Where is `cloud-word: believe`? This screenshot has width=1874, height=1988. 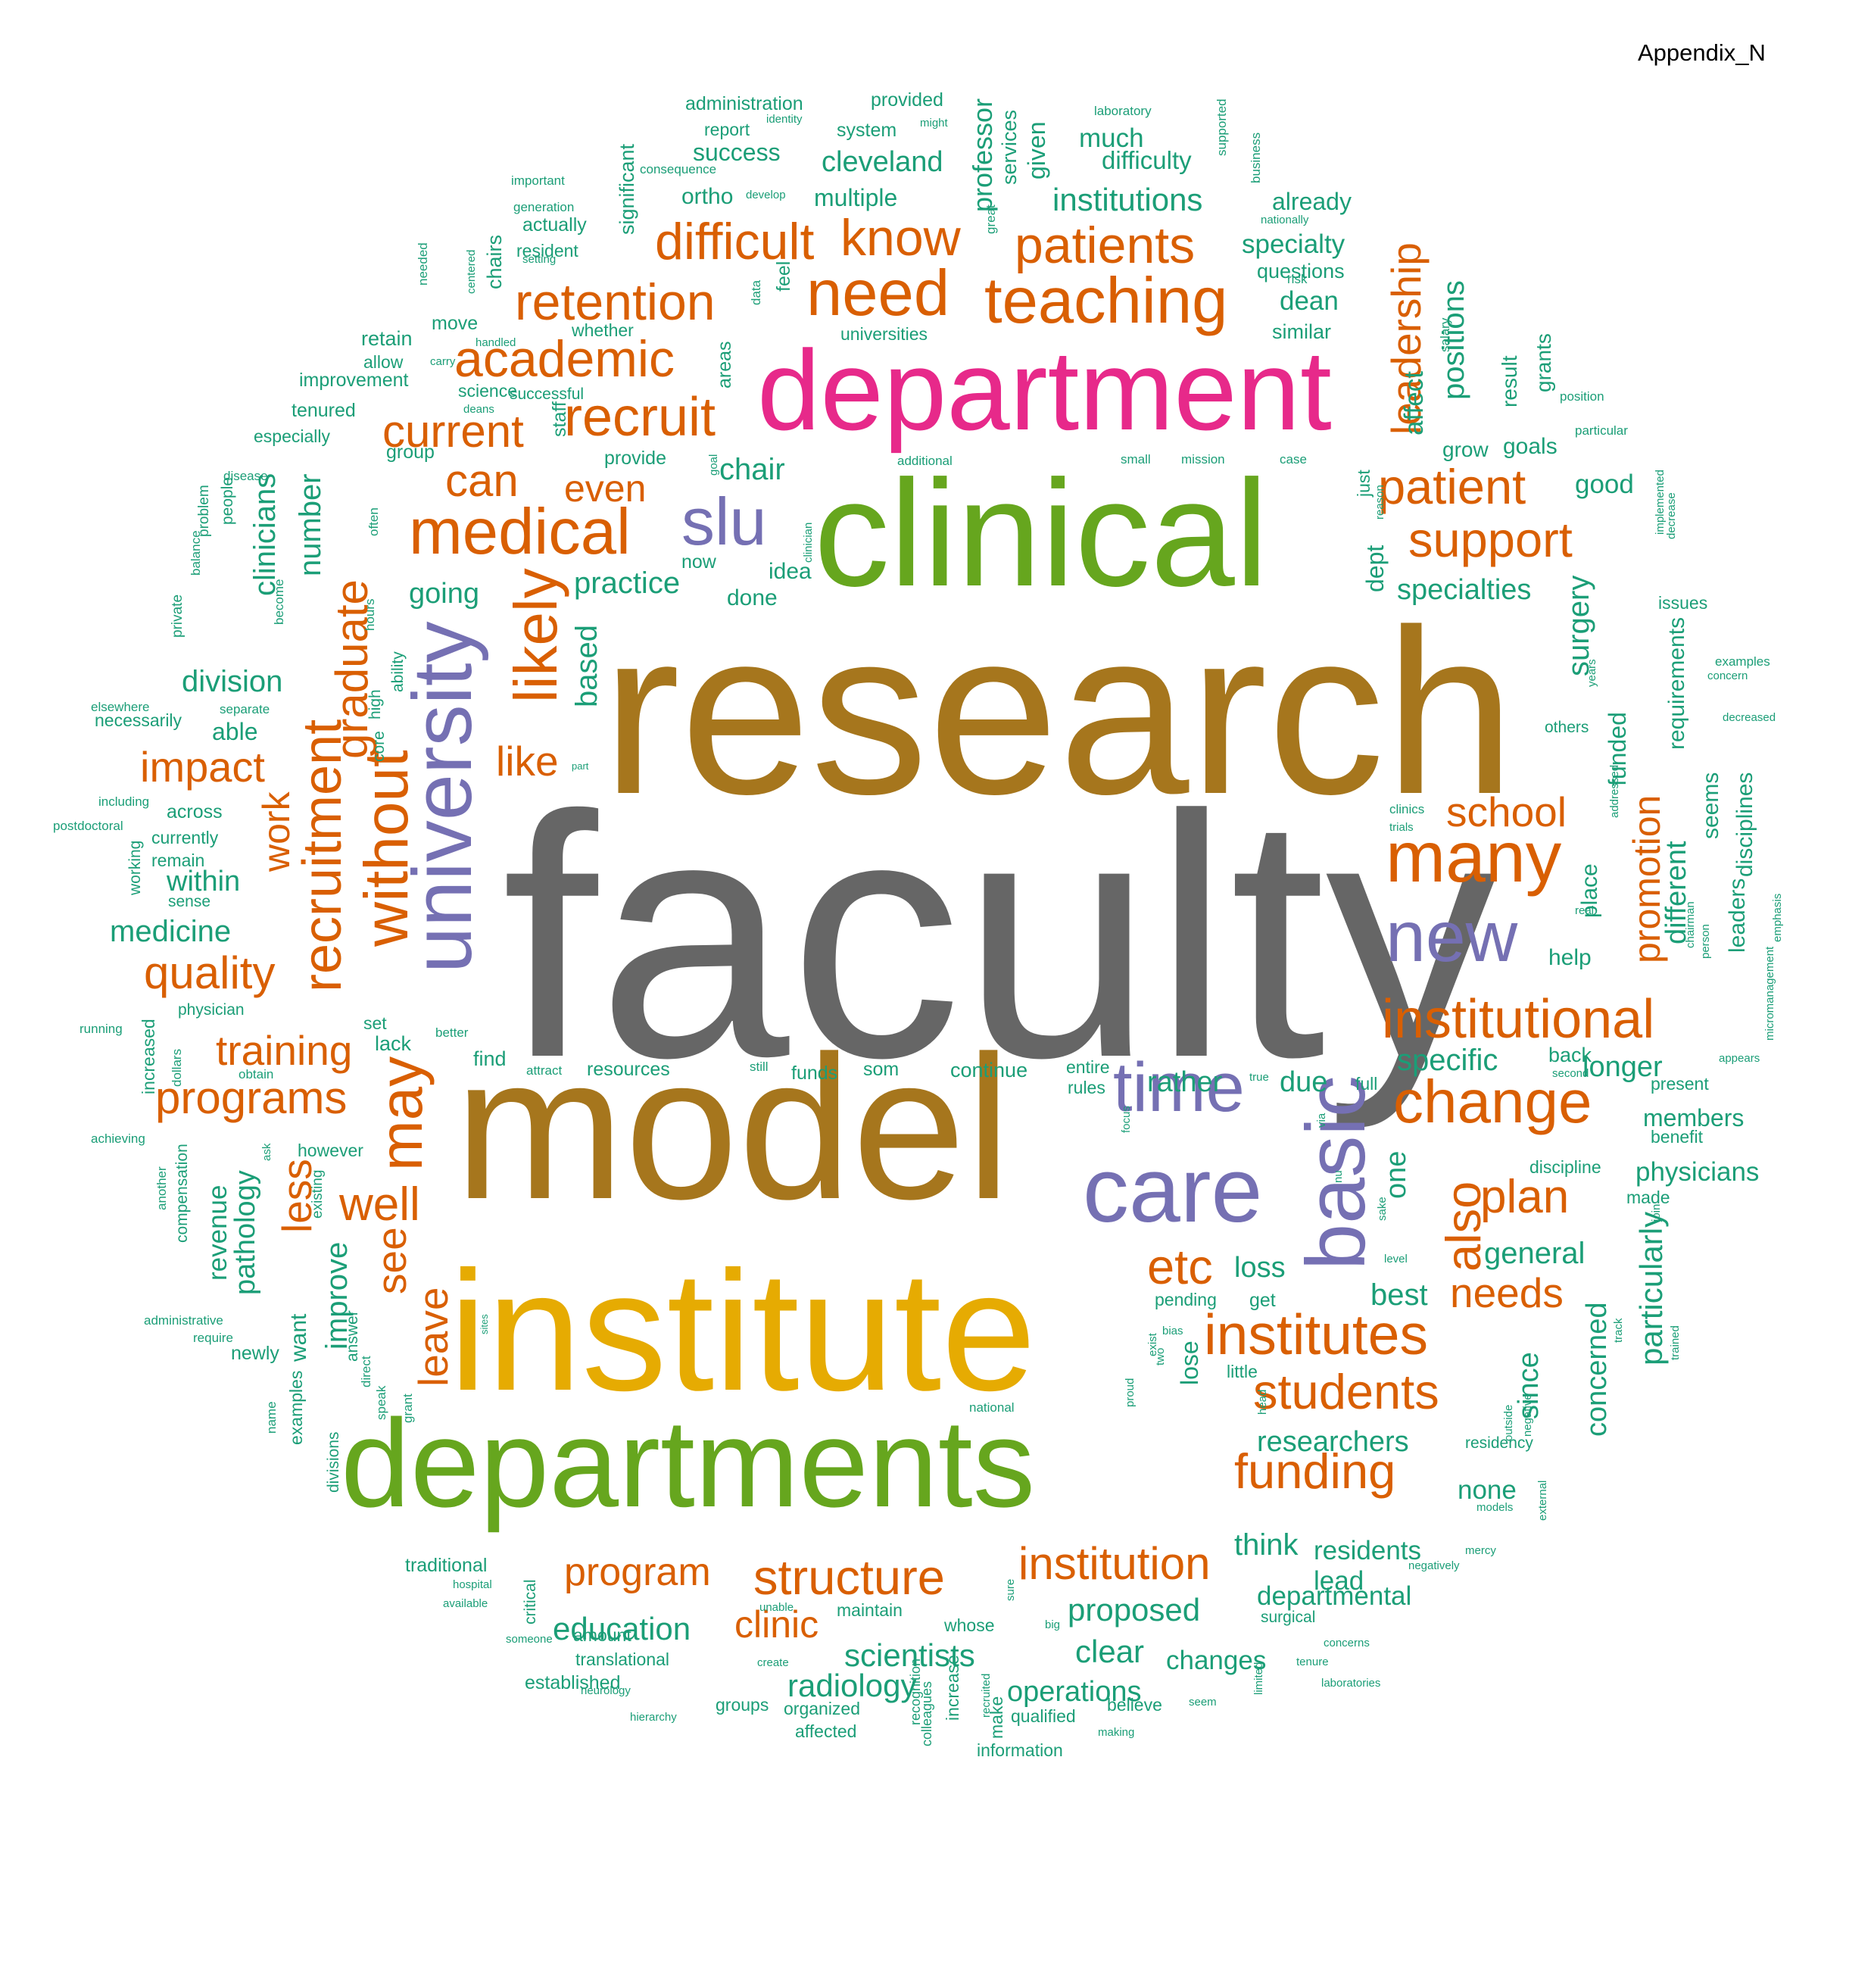 cloud-word: believe is located at coordinates (1134, 1705).